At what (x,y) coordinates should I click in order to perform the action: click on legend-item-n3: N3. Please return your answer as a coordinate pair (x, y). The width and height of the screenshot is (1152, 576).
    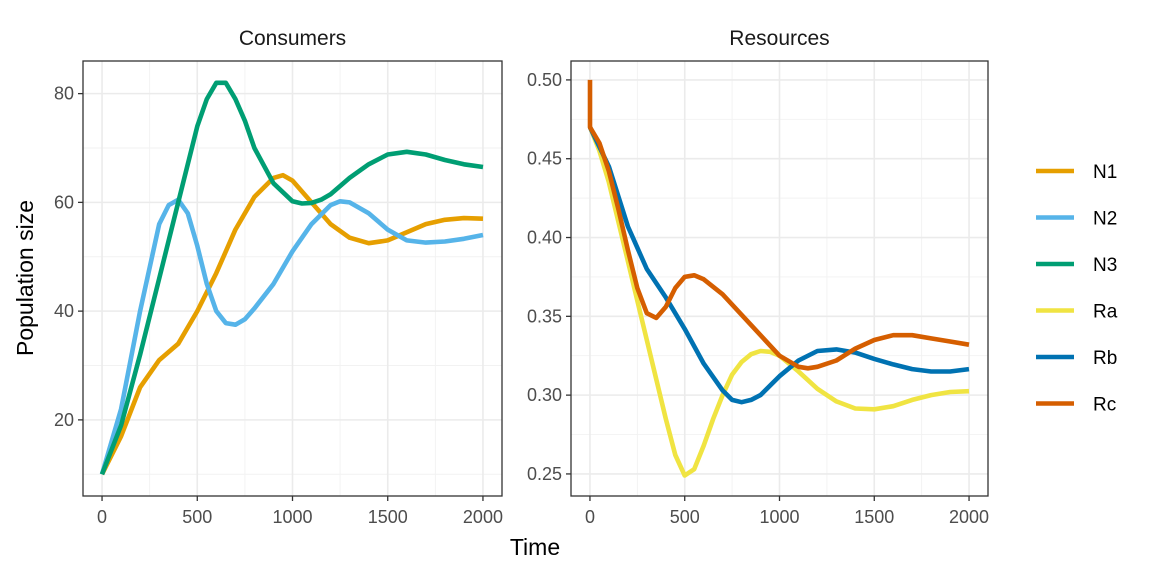
    Looking at the image, I should click on (1076, 265).